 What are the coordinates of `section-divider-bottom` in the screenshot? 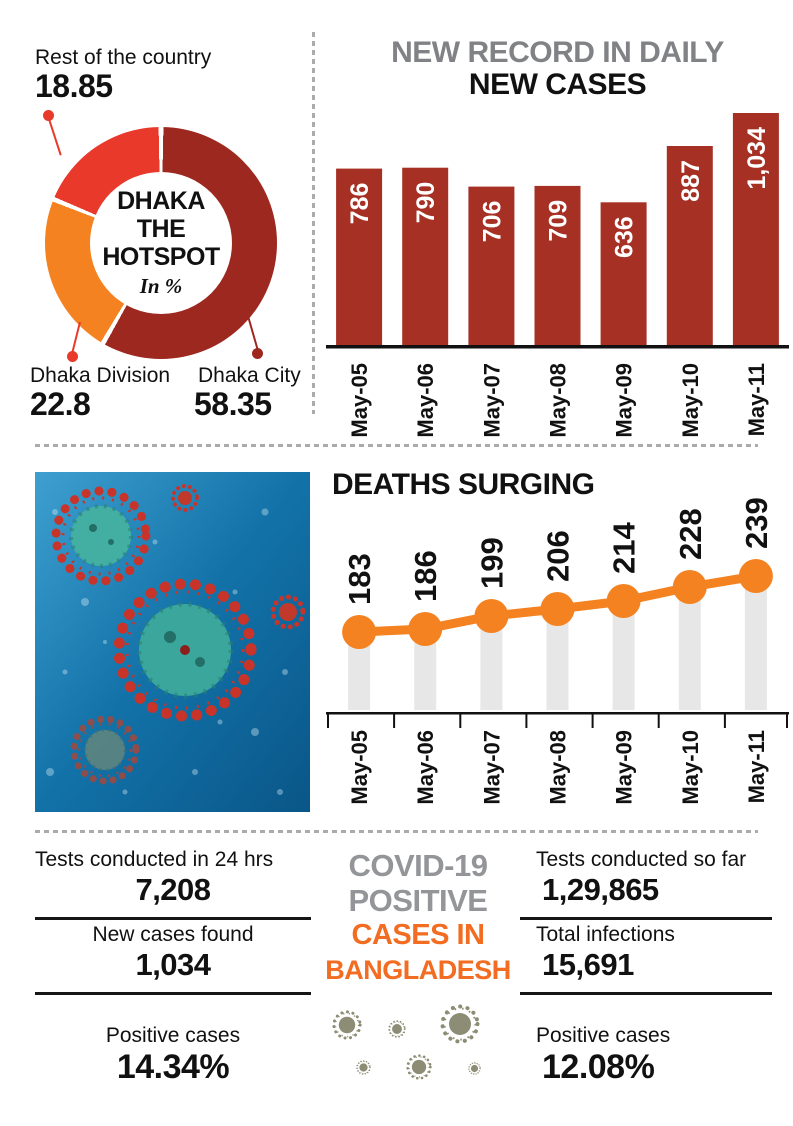 It's located at (396, 831).